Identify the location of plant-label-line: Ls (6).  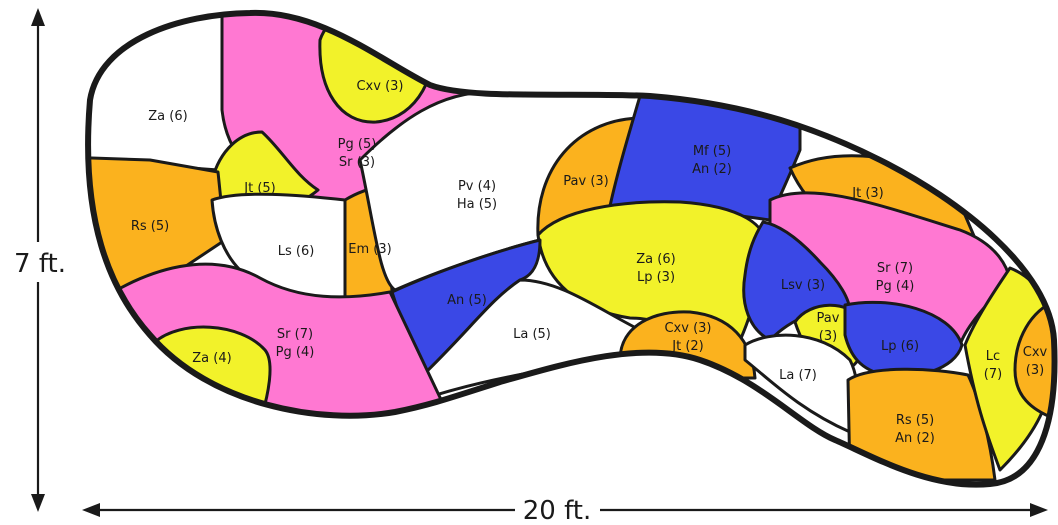
(296, 251).